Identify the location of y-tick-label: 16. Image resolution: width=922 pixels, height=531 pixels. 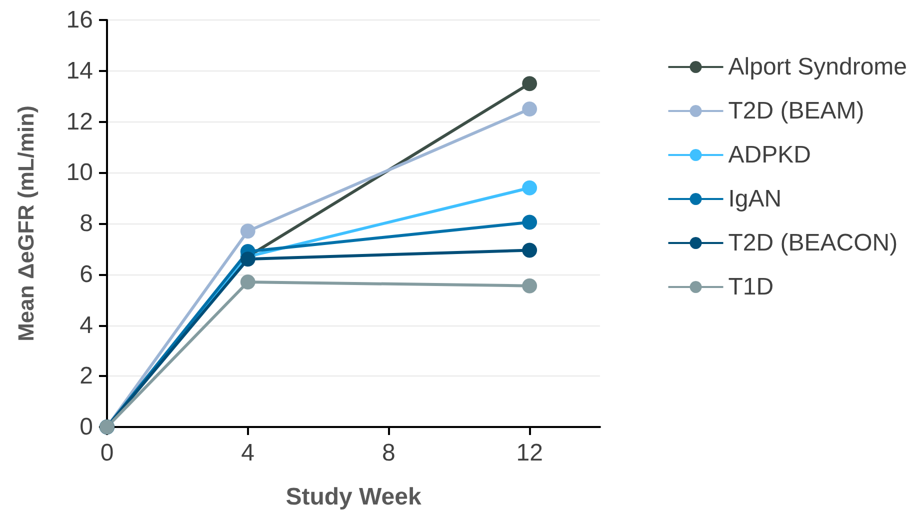
(79, 20).